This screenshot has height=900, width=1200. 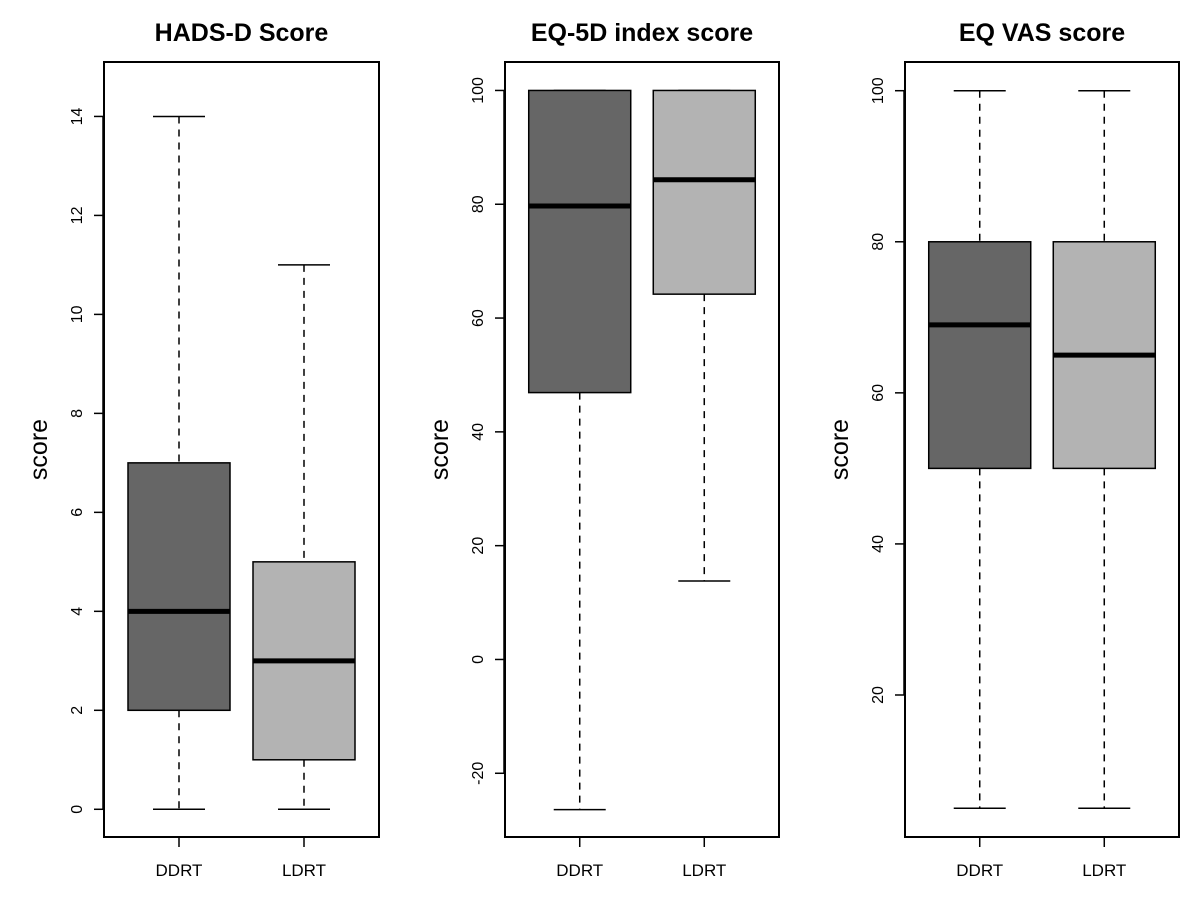 What do you see at coordinates (77, 611) in the screenshot?
I see `y-tick-label: 4` at bounding box center [77, 611].